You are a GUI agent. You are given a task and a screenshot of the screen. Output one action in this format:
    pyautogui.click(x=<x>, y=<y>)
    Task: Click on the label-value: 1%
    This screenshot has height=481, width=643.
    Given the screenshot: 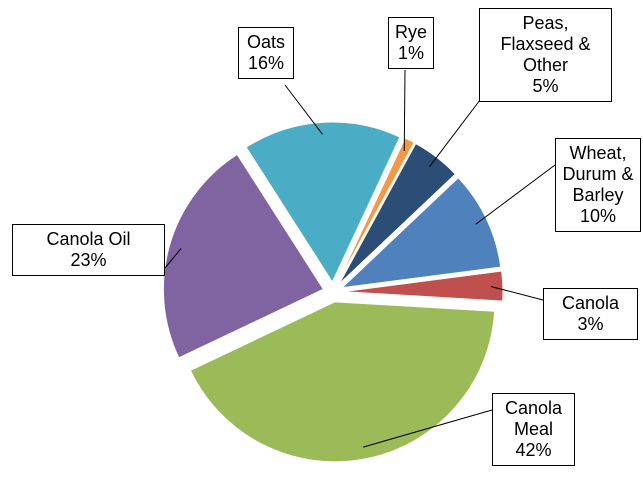 What is the action you would take?
    pyautogui.click(x=410, y=53)
    